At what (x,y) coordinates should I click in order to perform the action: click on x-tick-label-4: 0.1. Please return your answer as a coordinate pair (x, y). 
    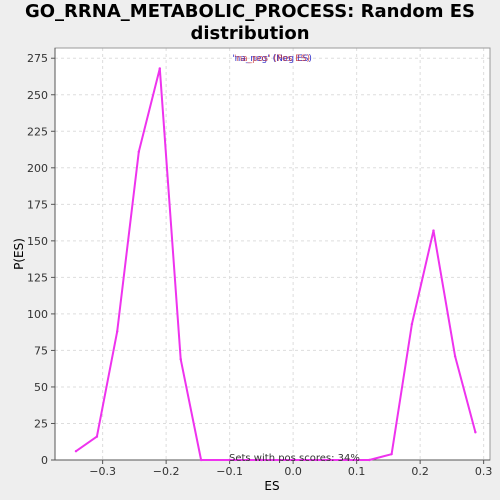
    Looking at the image, I should click on (357, 471).